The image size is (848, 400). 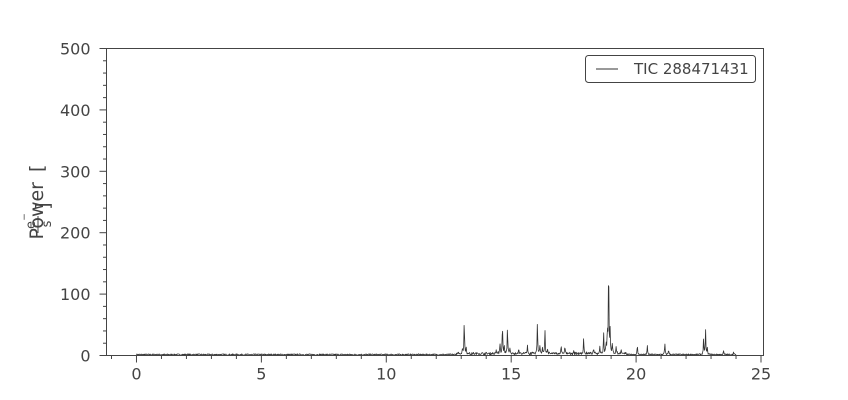 What do you see at coordinates (31, 225) in the screenshot?
I see `y-axis-unit-numerator: e` at bounding box center [31, 225].